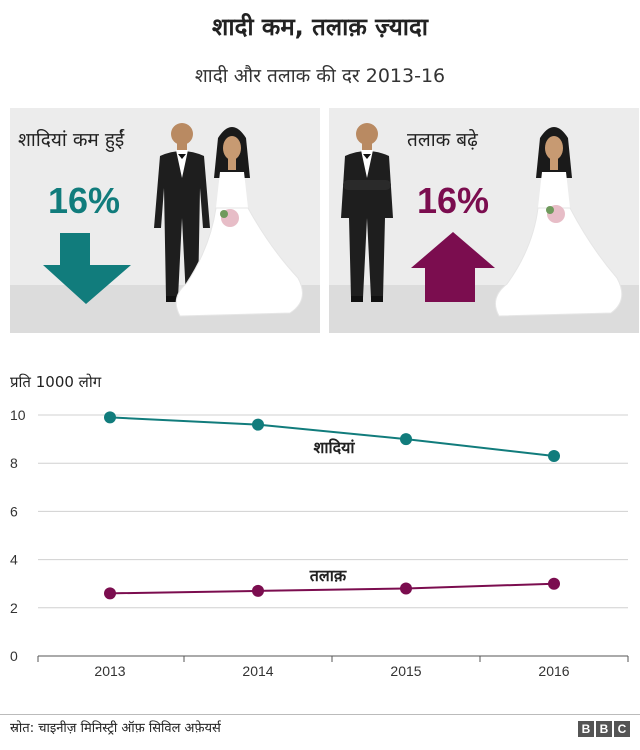 This screenshot has height=750, width=640. What do you see at coordinates (334, 447) in the screenshot?
I see `series-label: शादियां` at bounding box center [334, 447].